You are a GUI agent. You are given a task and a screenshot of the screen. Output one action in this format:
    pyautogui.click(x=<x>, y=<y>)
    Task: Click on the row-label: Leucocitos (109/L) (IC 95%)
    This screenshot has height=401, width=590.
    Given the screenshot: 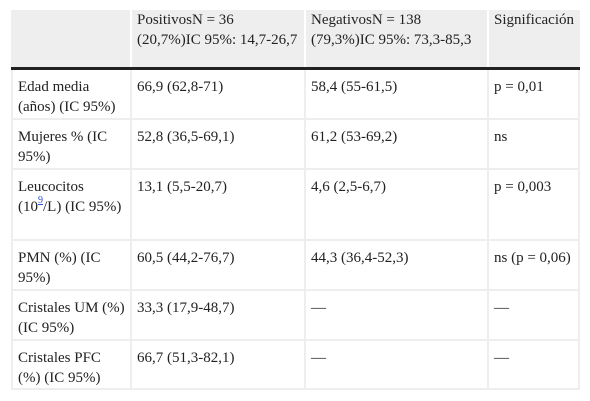 What is the action you would take?
    pyautogui.click(x=71, y=205)
    